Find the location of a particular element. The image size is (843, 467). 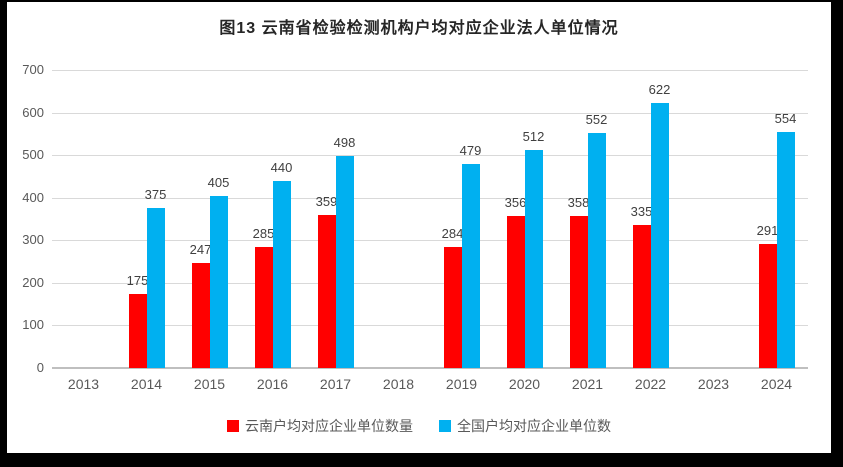

data-label: 552 is located at coordinates (596, 119).